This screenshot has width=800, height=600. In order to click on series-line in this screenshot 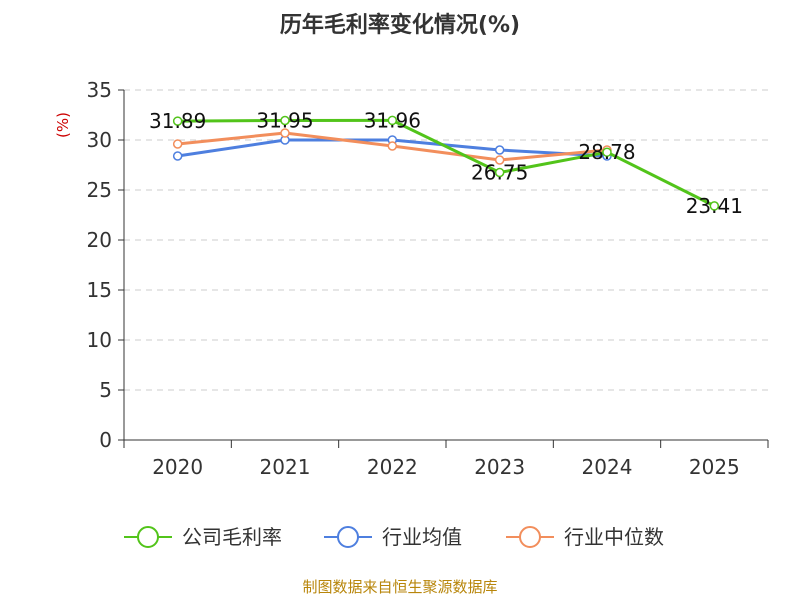, I will do `click(446, 163)`.